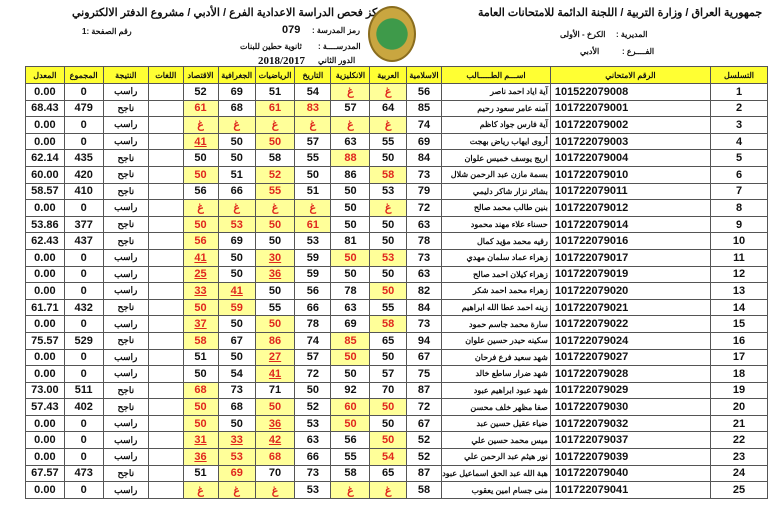  I want to click on history-grade-cell-text: 73, so click(312, 473).